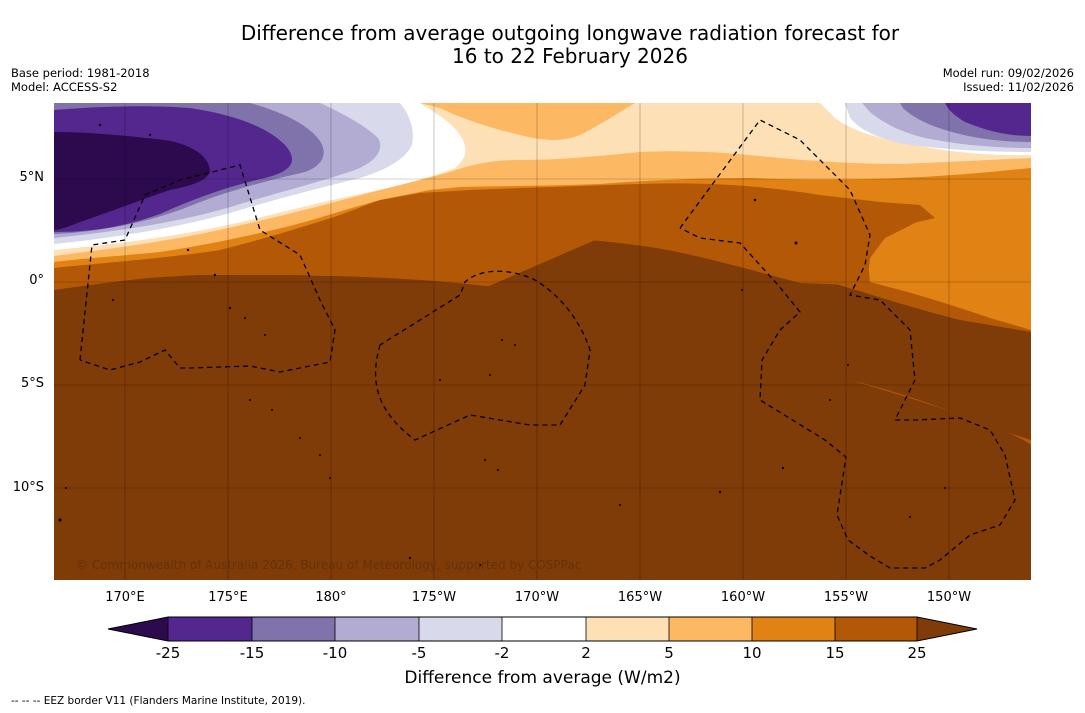 This screenshot has width=1085, height=713. What do you see at coordinates (138, 629) in the screenshot?
I see `colorbar-low-arrow` at bounding box center [138, 629].